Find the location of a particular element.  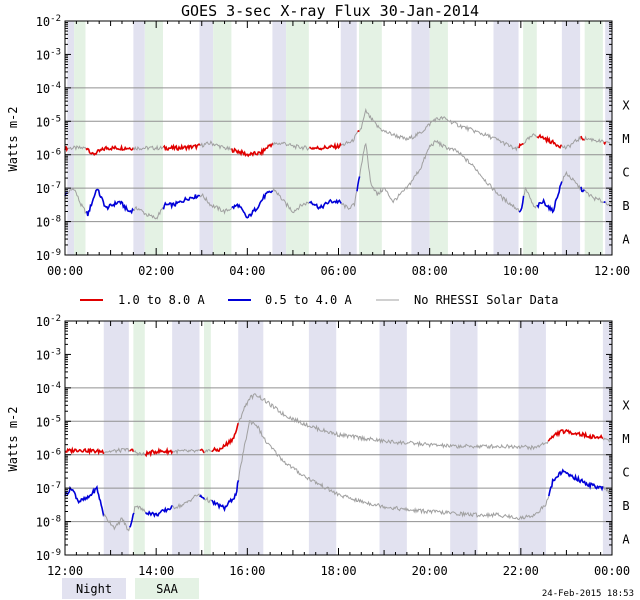

x-tick-label: 02:00 is located at coordinates (156, 271).